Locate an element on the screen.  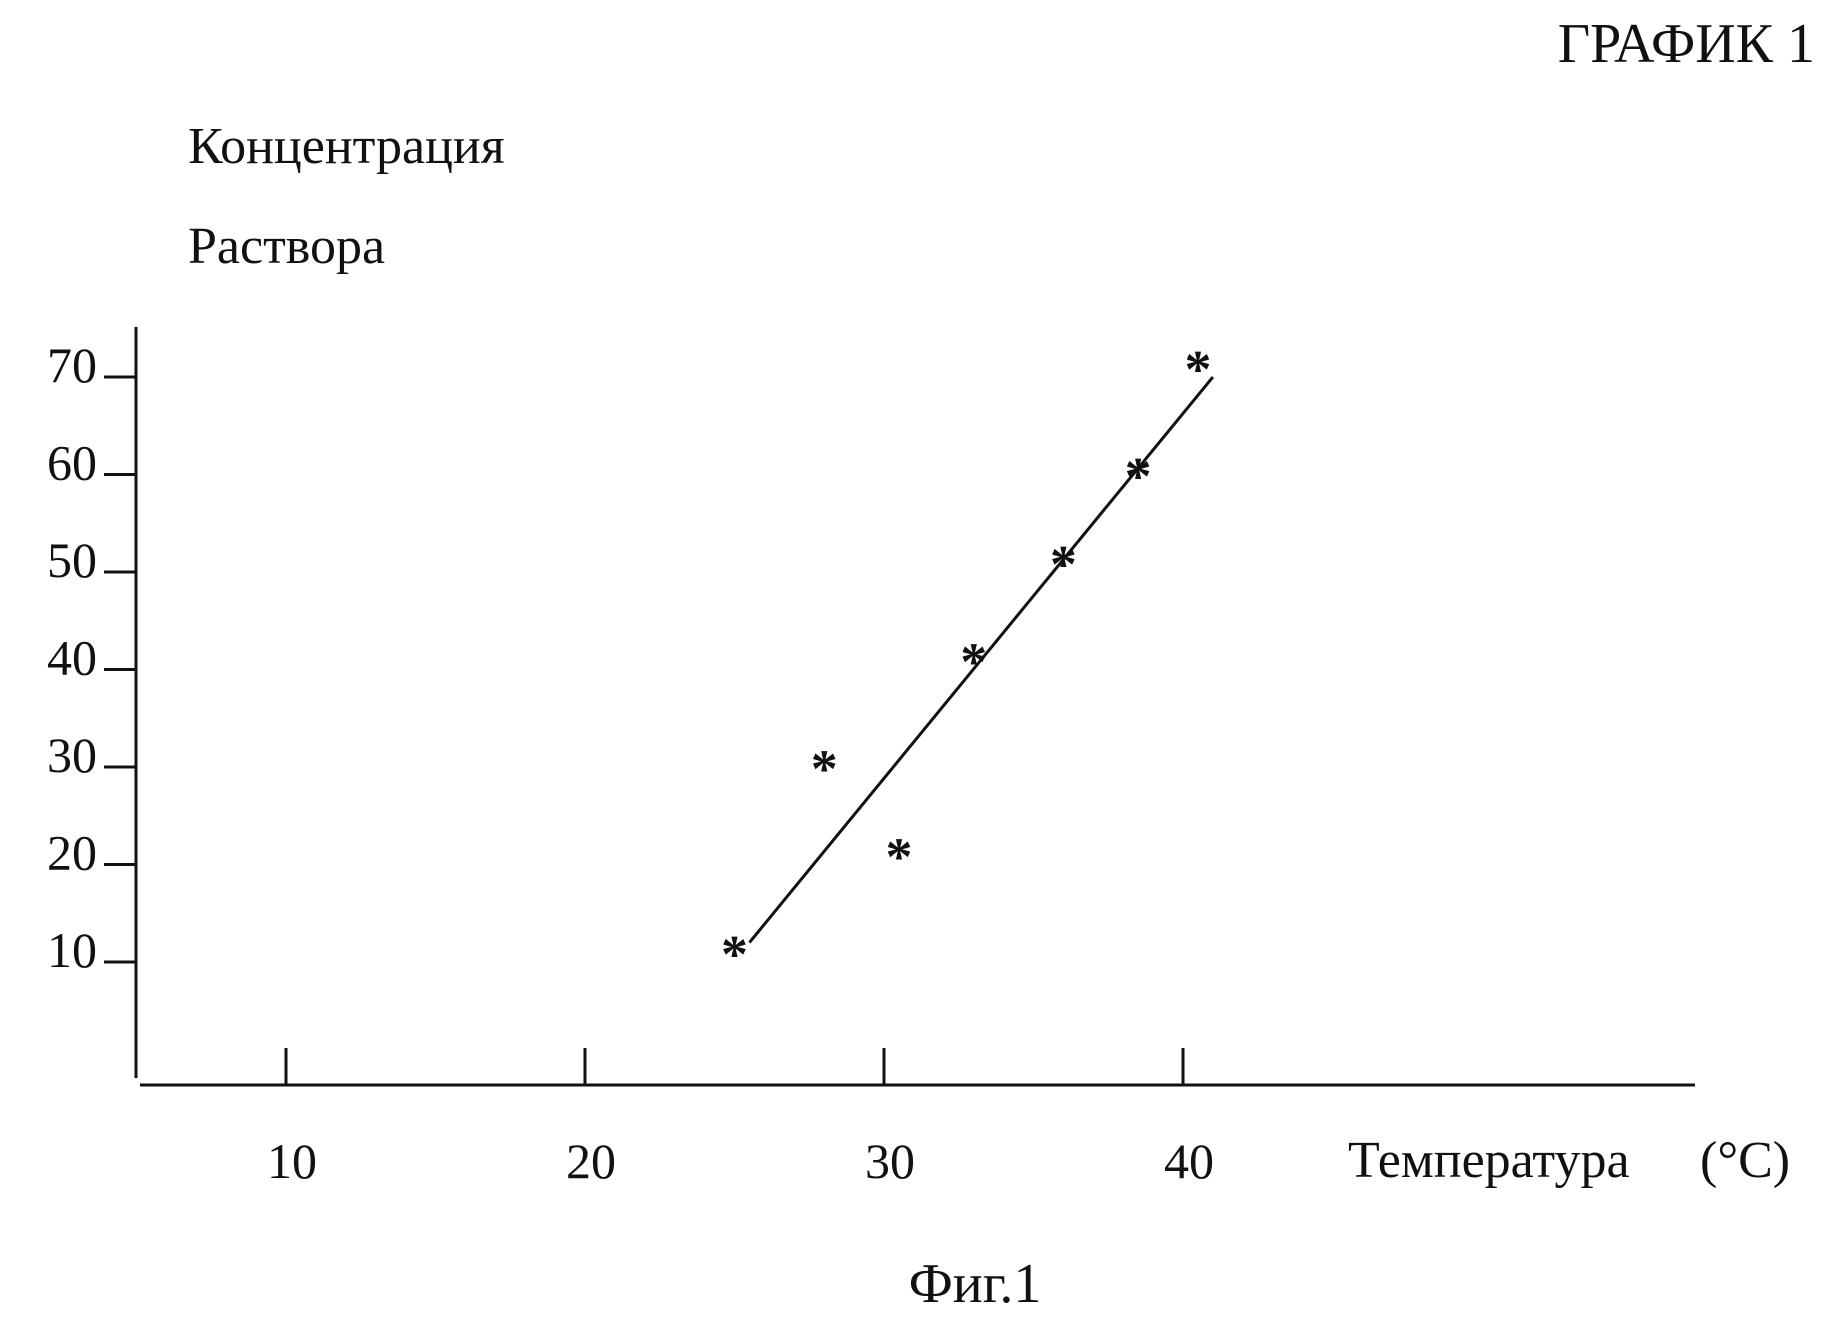
y-tick-label: 40 is located at coordinates (72, 658).